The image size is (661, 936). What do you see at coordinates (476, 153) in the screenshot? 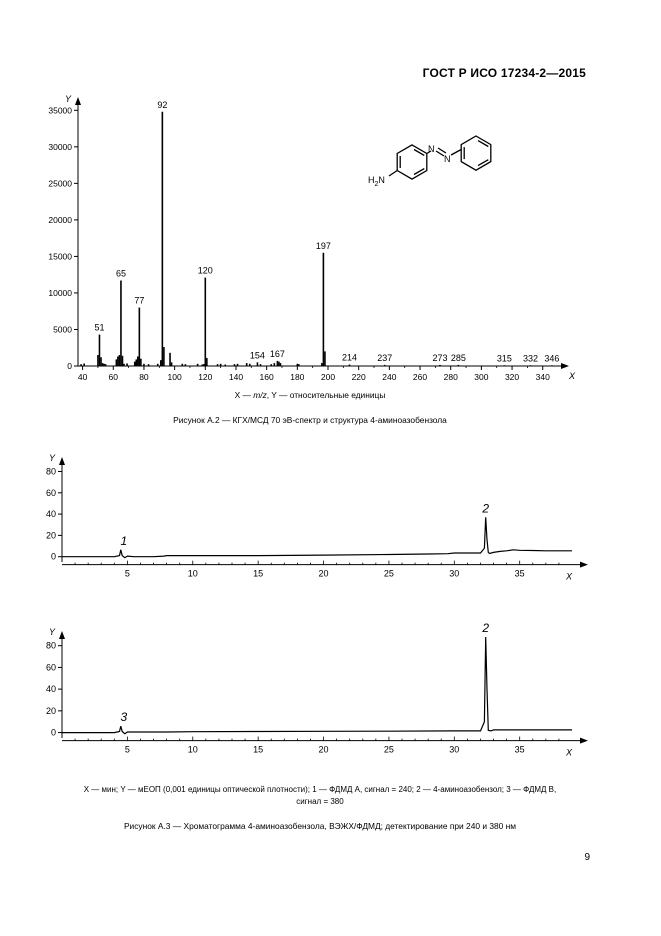
I see `right-benzene-ring` at bounding box center [476, 153].